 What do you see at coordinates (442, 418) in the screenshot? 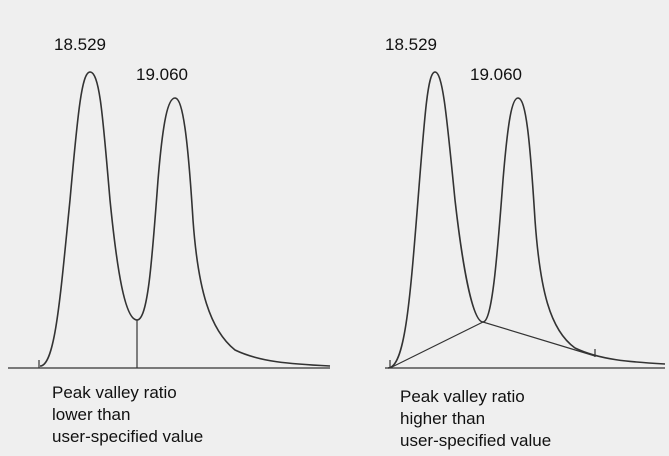
I see `caption: higher than` at bounding box center [442, 418].